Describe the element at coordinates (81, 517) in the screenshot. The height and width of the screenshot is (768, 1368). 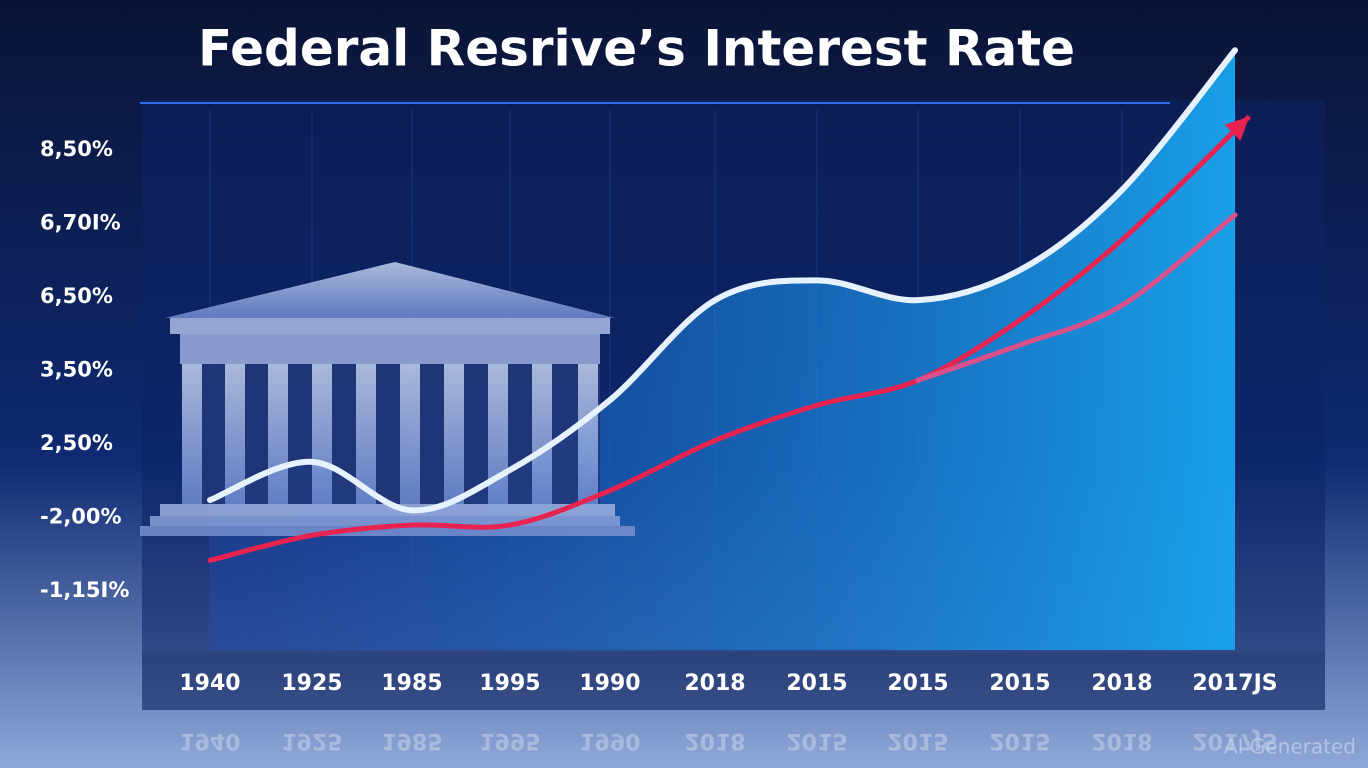
I see `y-tick-label: -2,00%` at that location.